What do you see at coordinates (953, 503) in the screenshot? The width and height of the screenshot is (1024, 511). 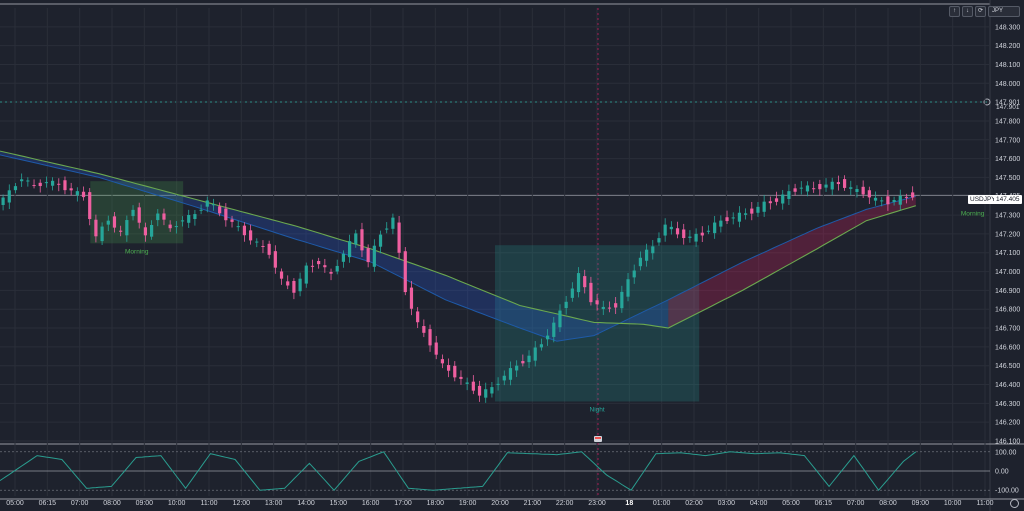 I see `x-tick-label: 10:00` at bounding box center [953, 503].